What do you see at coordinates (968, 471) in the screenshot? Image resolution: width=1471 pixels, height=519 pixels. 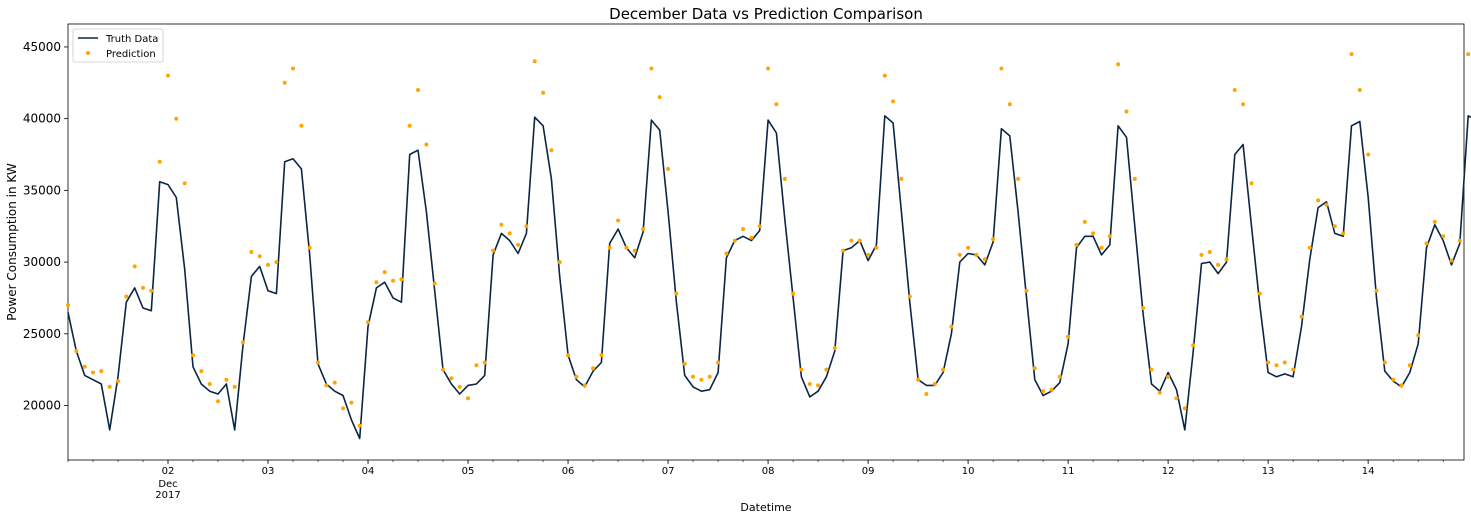 I see `x-tick-label: 10` at bounding box center [968, 471].